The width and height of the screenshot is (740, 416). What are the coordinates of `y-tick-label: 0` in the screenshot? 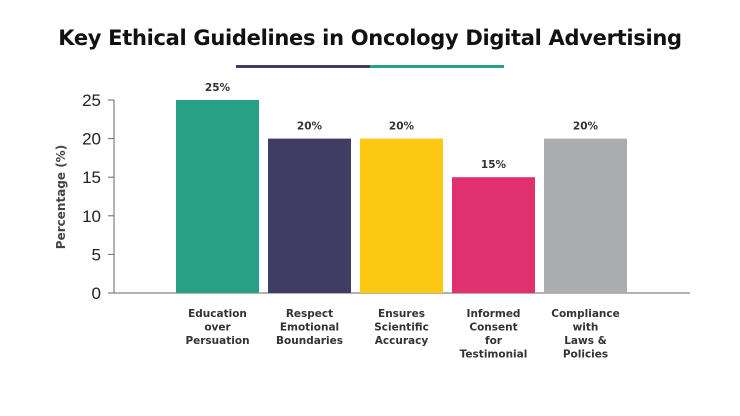 It's located at (96, 293).